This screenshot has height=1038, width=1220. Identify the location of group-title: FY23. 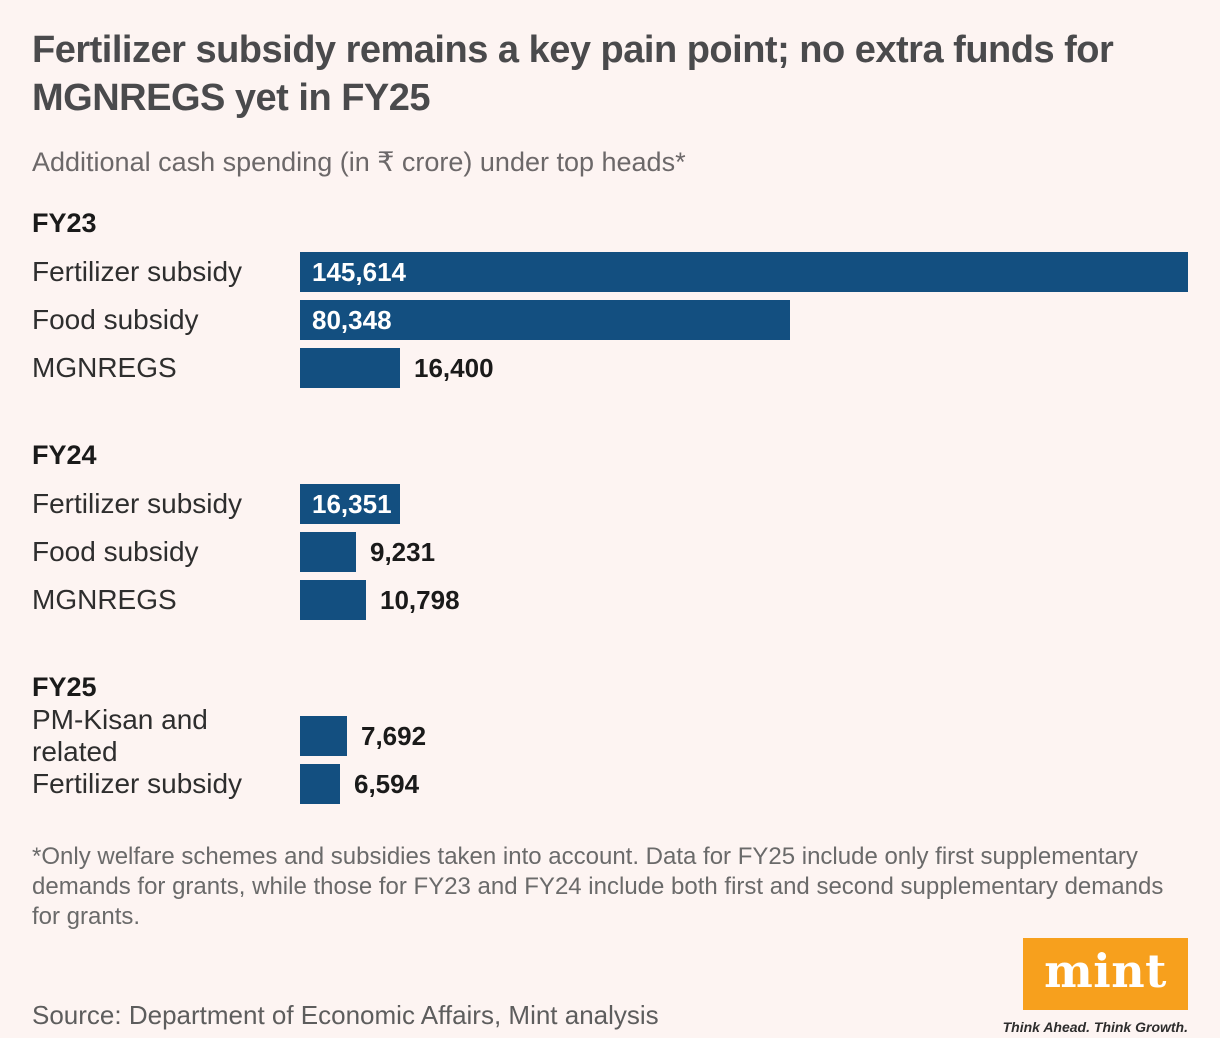
(64, 223).